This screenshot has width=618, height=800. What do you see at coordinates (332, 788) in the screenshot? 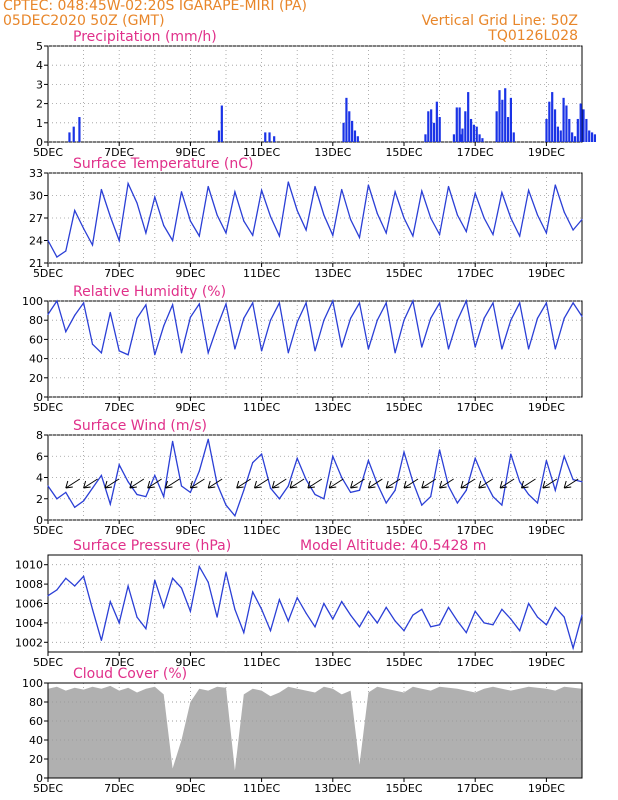
I see `cloud-cover-xtick-label: 13DEC` at bounding box center [332, 788].